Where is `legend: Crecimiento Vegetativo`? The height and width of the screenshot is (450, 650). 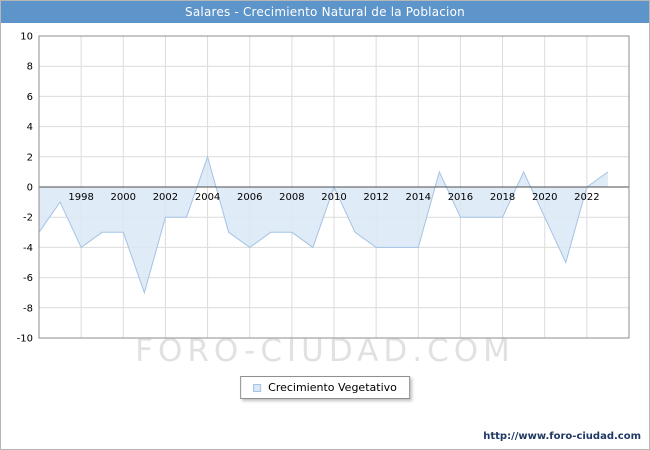
legend: Crecimiento Vegetativo is located at coordinates (325, 387).